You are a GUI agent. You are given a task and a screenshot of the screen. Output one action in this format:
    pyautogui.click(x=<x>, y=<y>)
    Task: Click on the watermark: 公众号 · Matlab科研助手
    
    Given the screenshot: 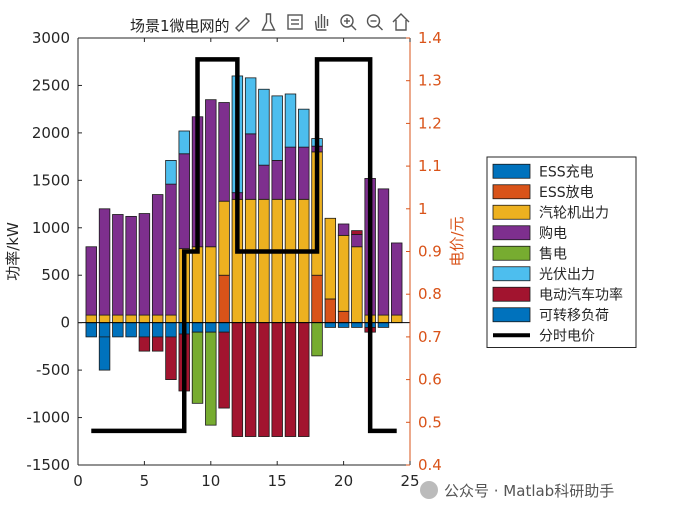 What is the action you would take?
    pyautogui.click(x=517, y=490)
    